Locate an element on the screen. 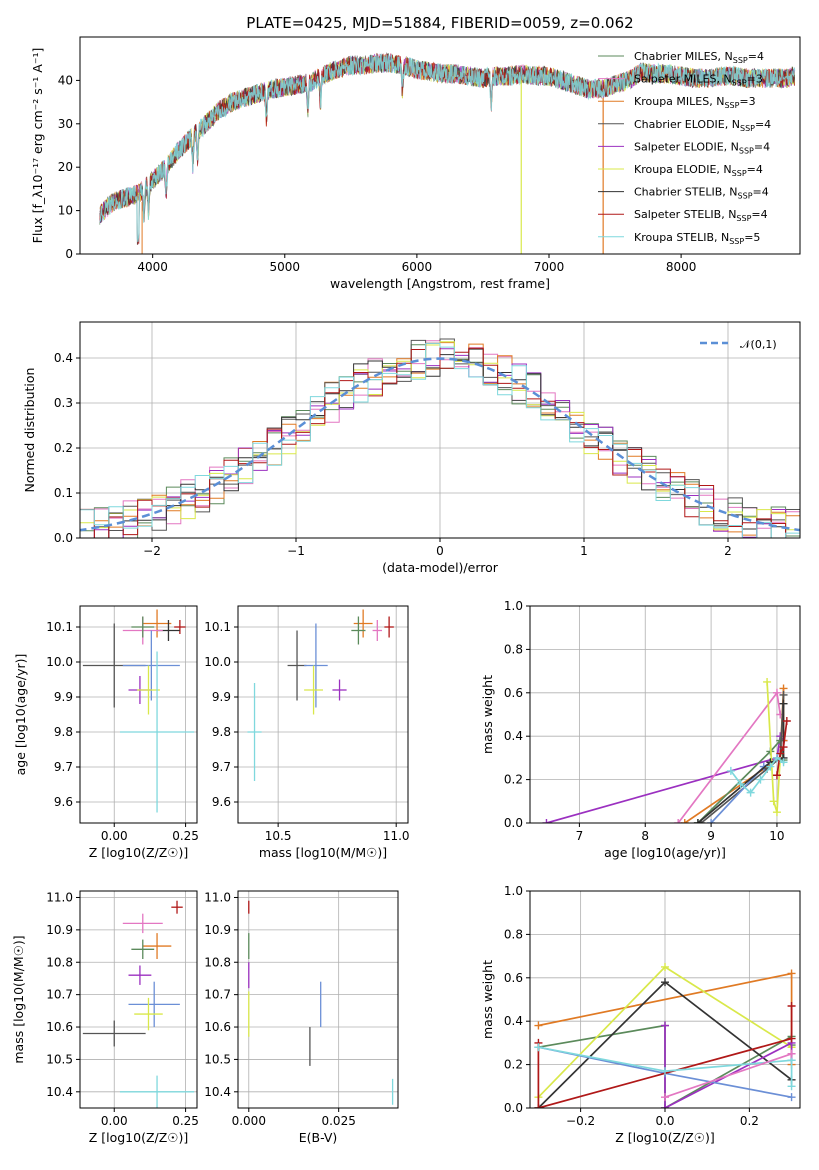 The height and width of the screenshot is (1170, 819). x-tick-label: 10 is located at coordinates (776, 836).